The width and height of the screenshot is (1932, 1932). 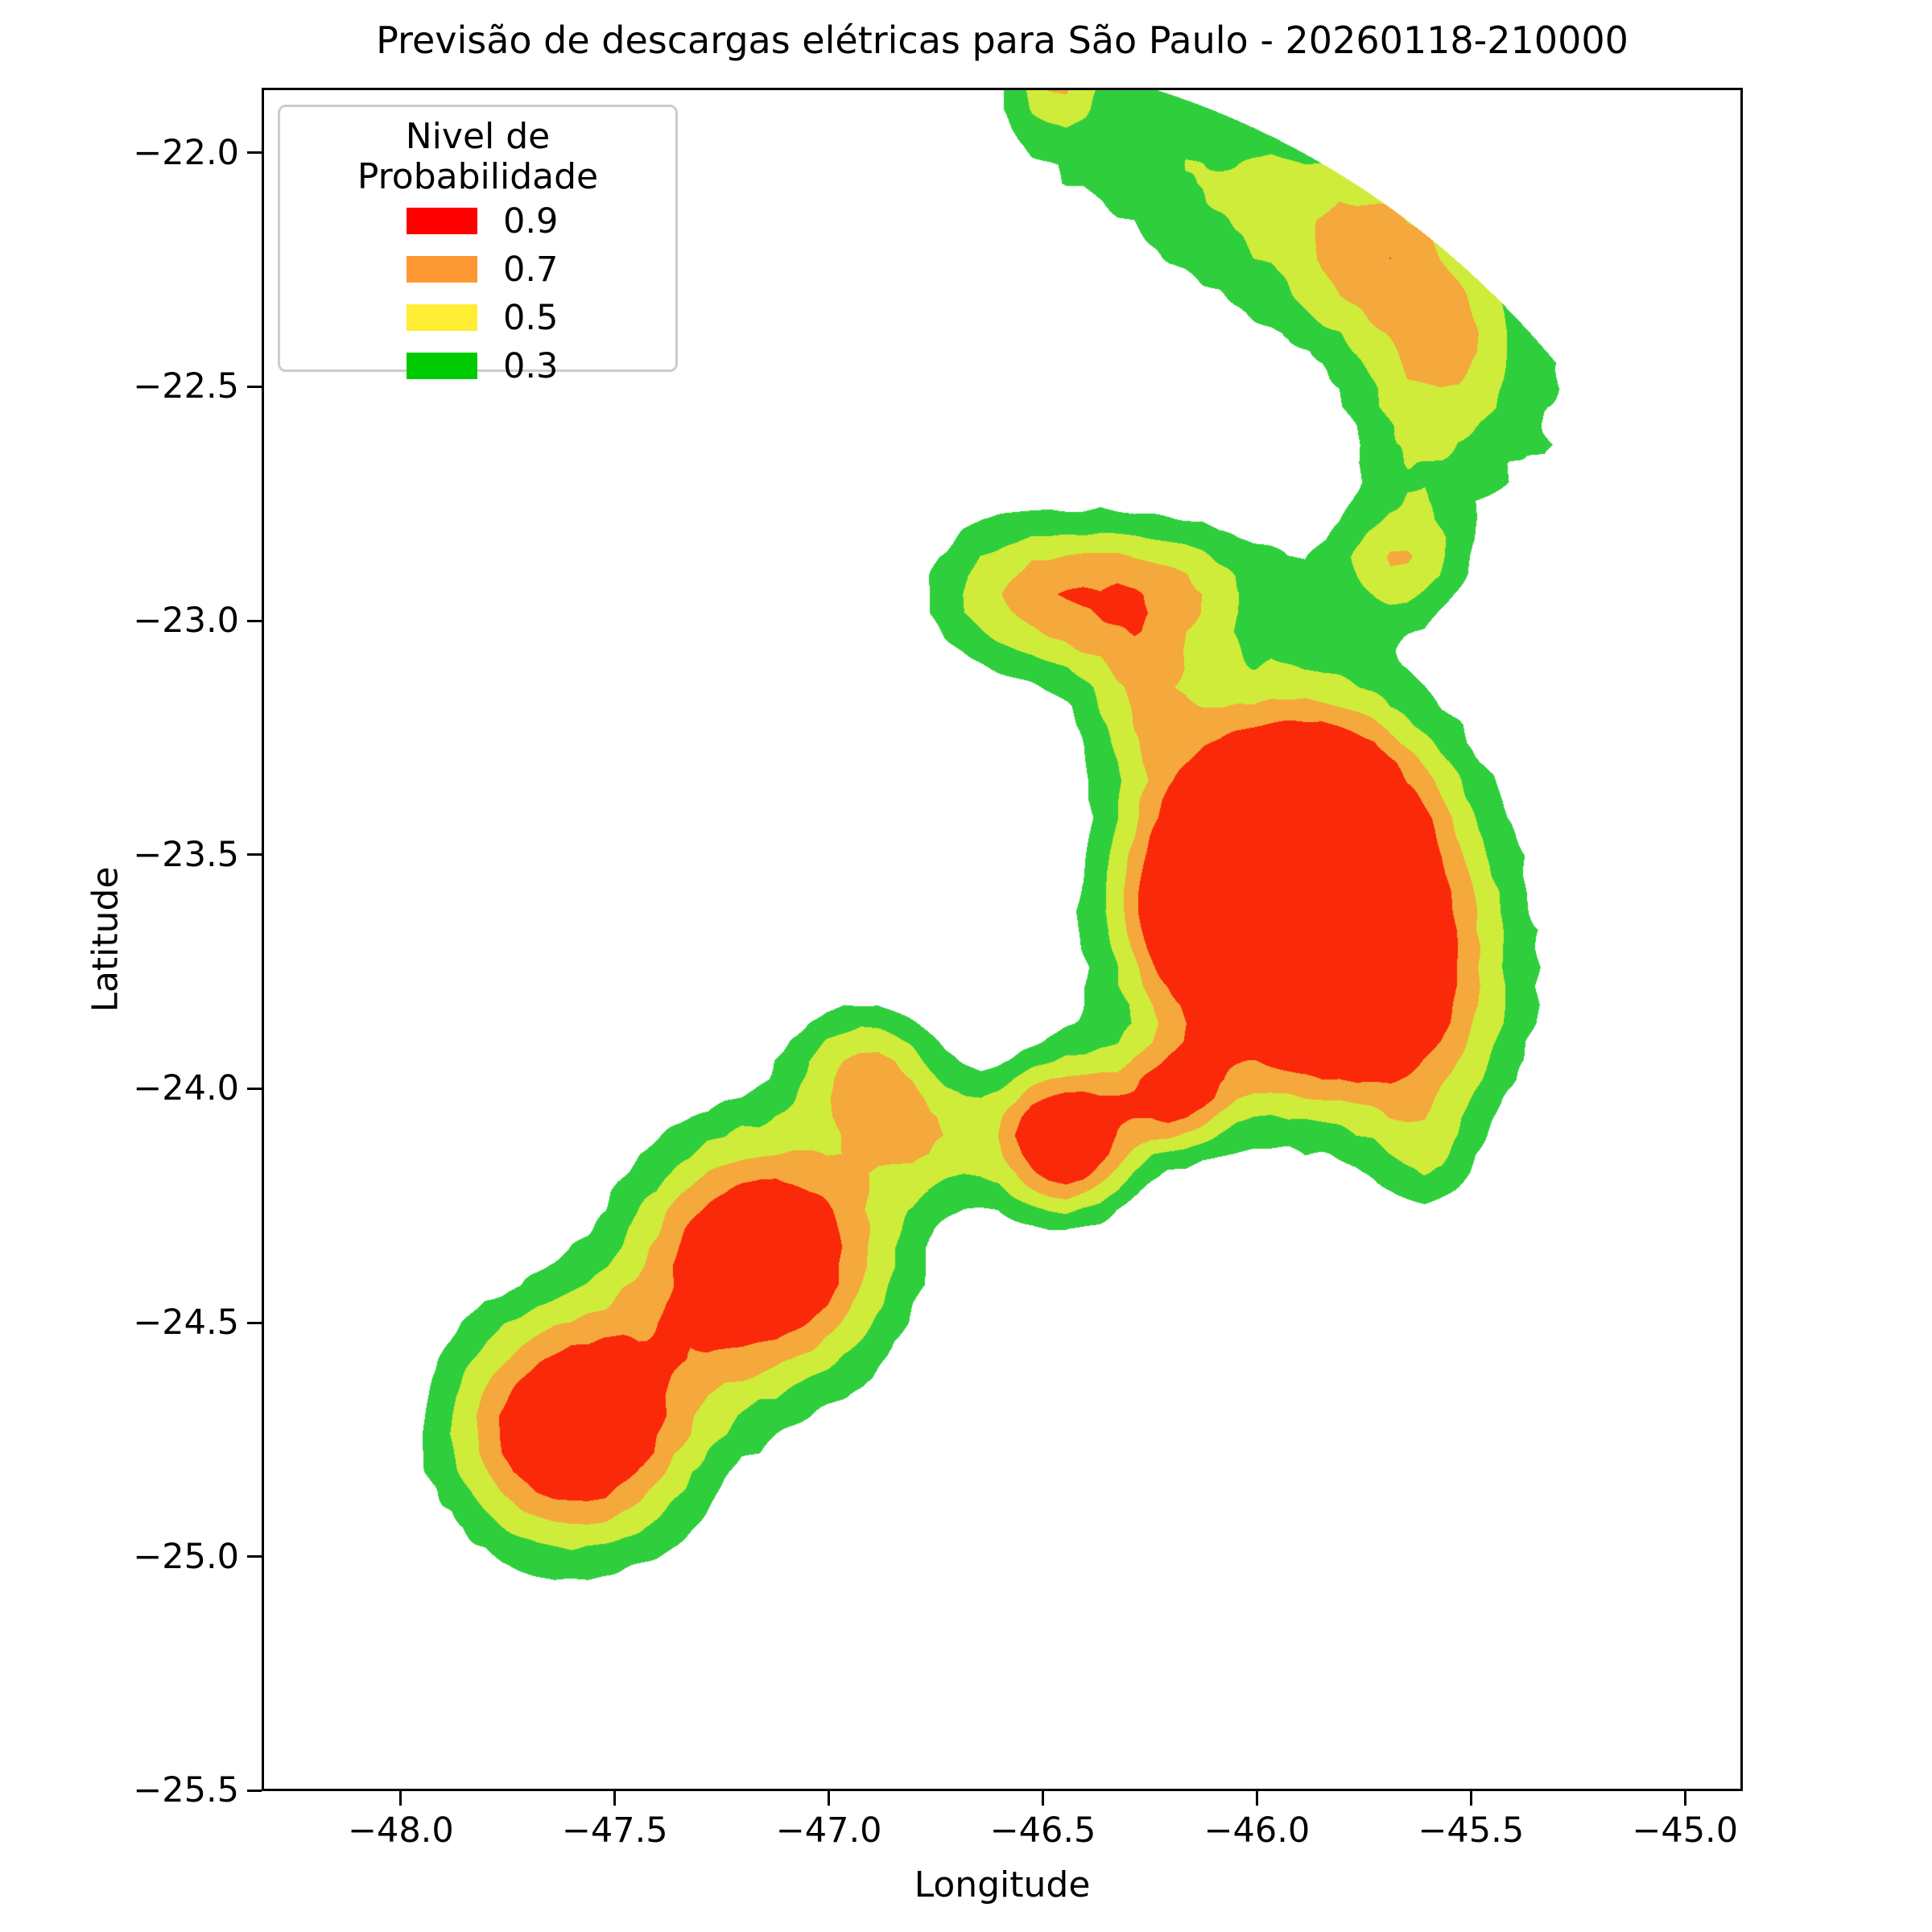 I want to click on legend-item-label: 0.9, so click(x=531, y=221).